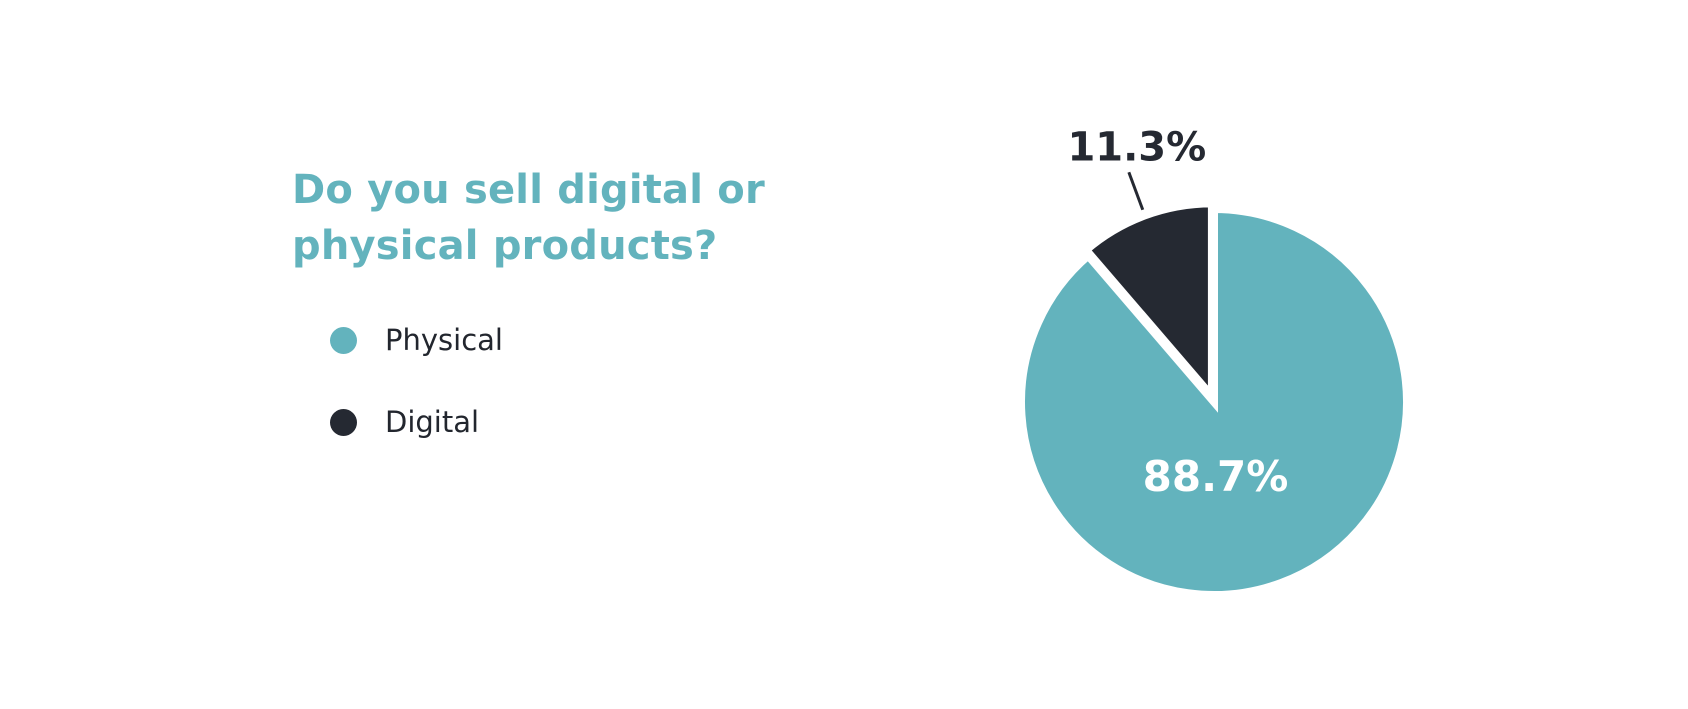 Image resolution: width=1688 pixels, height=709 pixels. What do you see at coordinates (432, 422) in the screenshot?
I see `legend-label-digital: Digital` at bounding box center [432, 422].